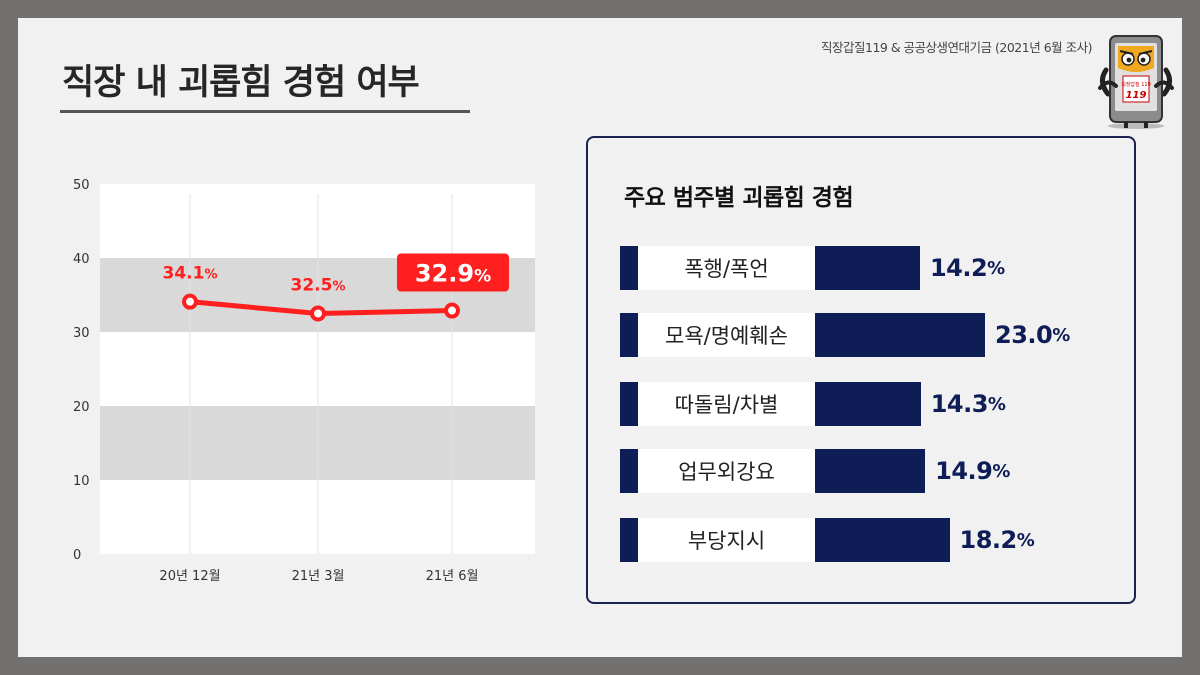 Image resolution: width=1200 pixels, height=675 pixels. I want to click on category-label: 따돌림/차별, so click(726, 404).